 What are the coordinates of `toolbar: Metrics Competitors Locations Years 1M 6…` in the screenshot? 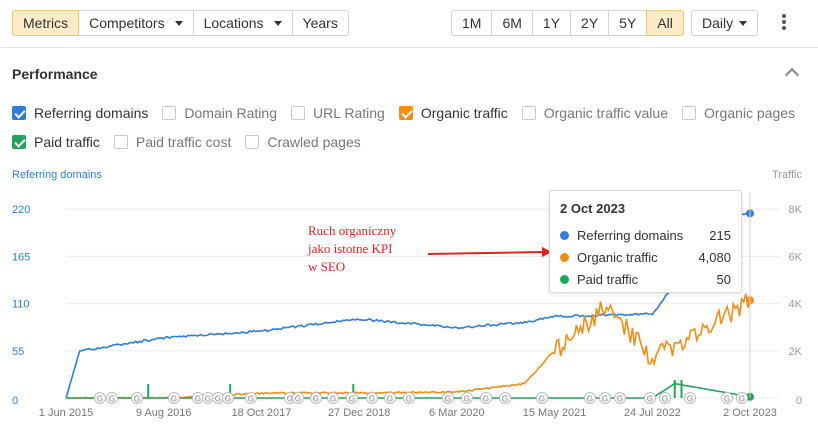 It's located at (409, 24).